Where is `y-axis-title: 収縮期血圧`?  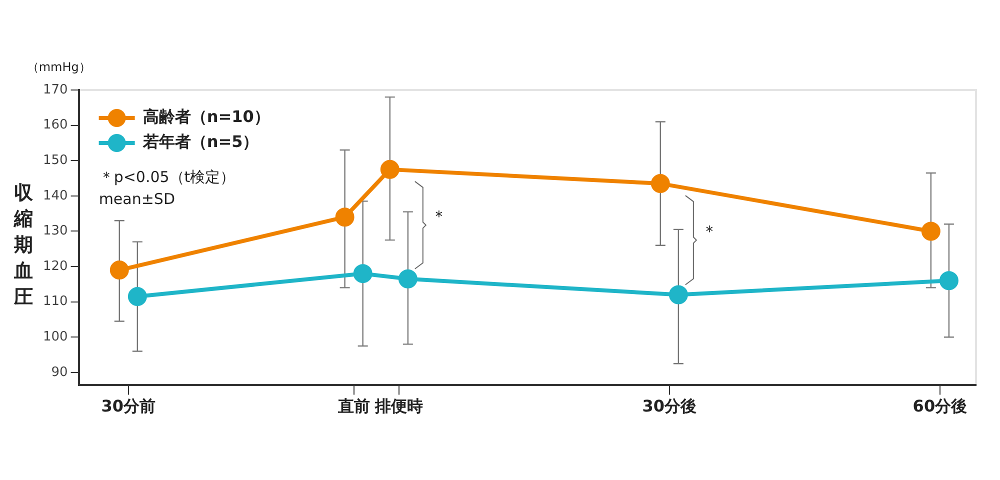 y-axis-title: 収縮期血圧 is located at coordinates (24, 245).